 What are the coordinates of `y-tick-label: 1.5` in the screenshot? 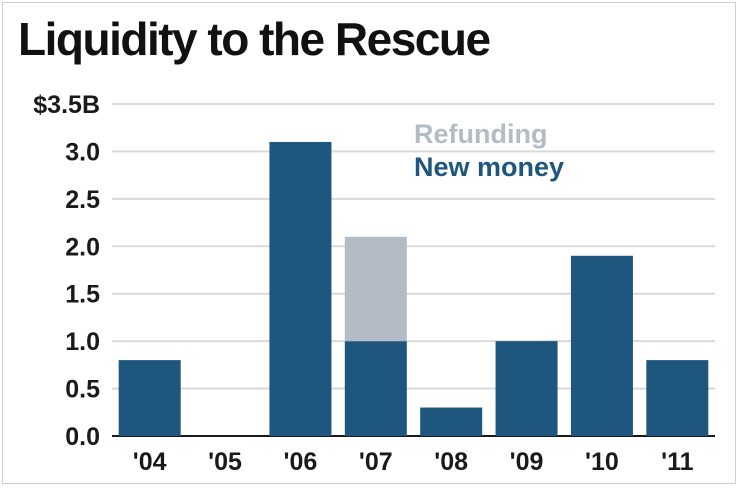 It's located at (82, 295).